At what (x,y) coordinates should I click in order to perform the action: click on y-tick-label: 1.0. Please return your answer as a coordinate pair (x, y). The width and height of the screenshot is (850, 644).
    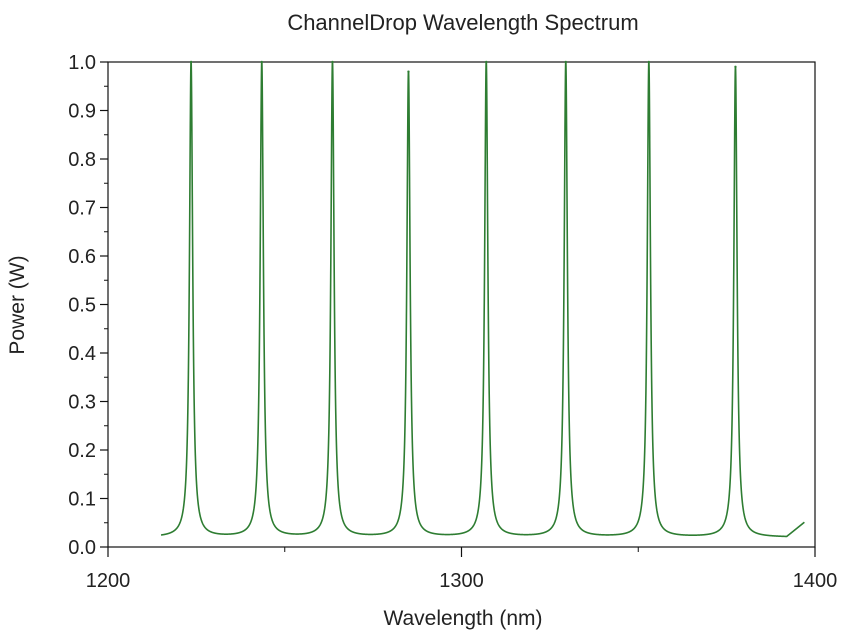
    Looking at the image, I should click on (82, 63).